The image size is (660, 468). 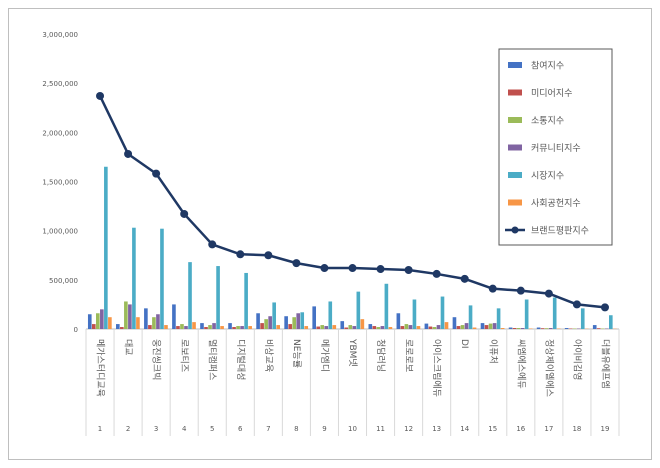 I want to click on y-tick-label: 1,500,000, so click(x=60, y=183).